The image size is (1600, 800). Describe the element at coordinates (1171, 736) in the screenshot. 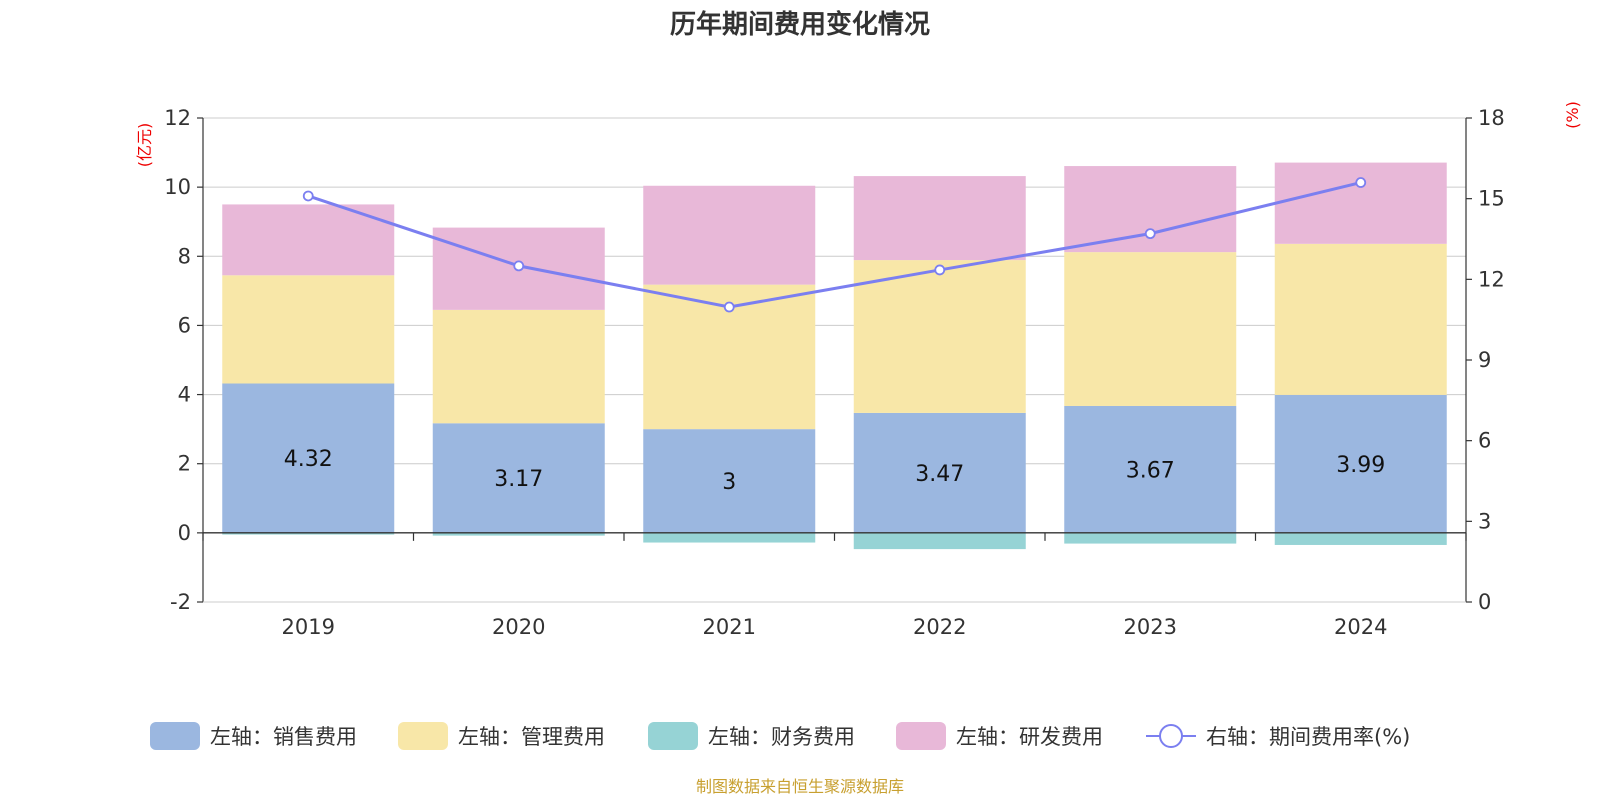

I see `legend-line-marker` at that location.